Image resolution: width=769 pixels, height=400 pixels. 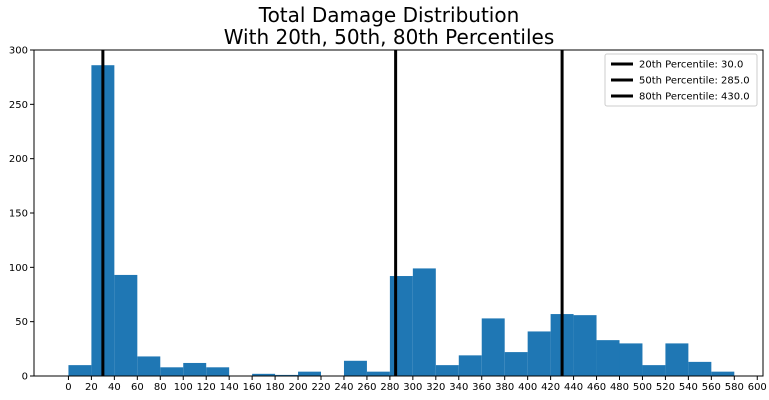 What do you see at coordinates (619, 387) in the screenshot?
I see `x-tick-label: 480` at bounding box center [619, 387].